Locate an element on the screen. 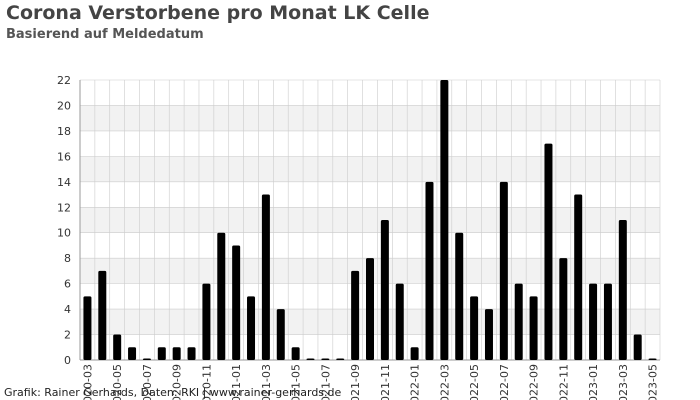  x-tick-label: 2022-07 is located at coordinates (504, 382).